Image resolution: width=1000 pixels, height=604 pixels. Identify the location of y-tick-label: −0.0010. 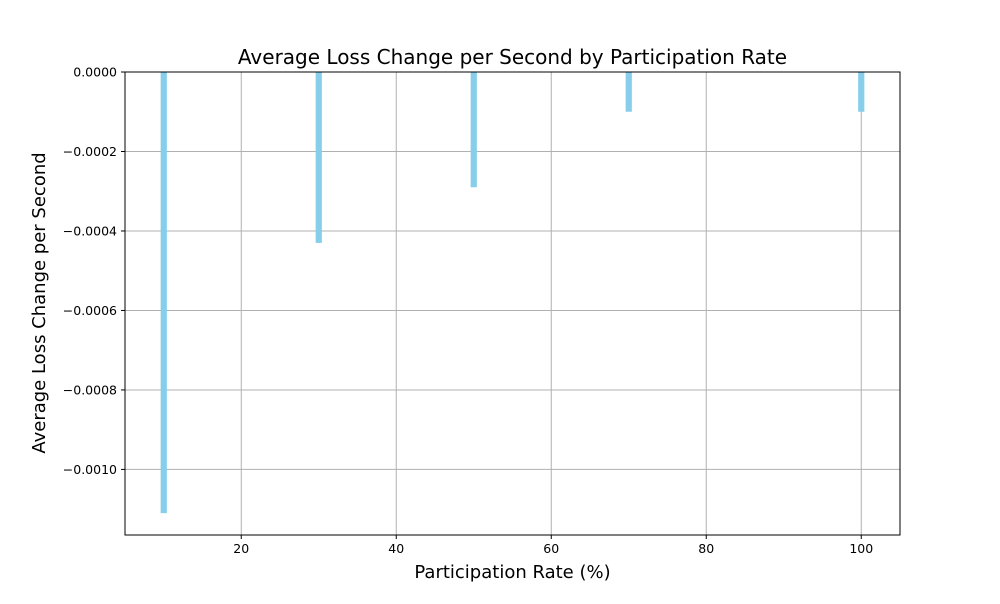
(90, 469).